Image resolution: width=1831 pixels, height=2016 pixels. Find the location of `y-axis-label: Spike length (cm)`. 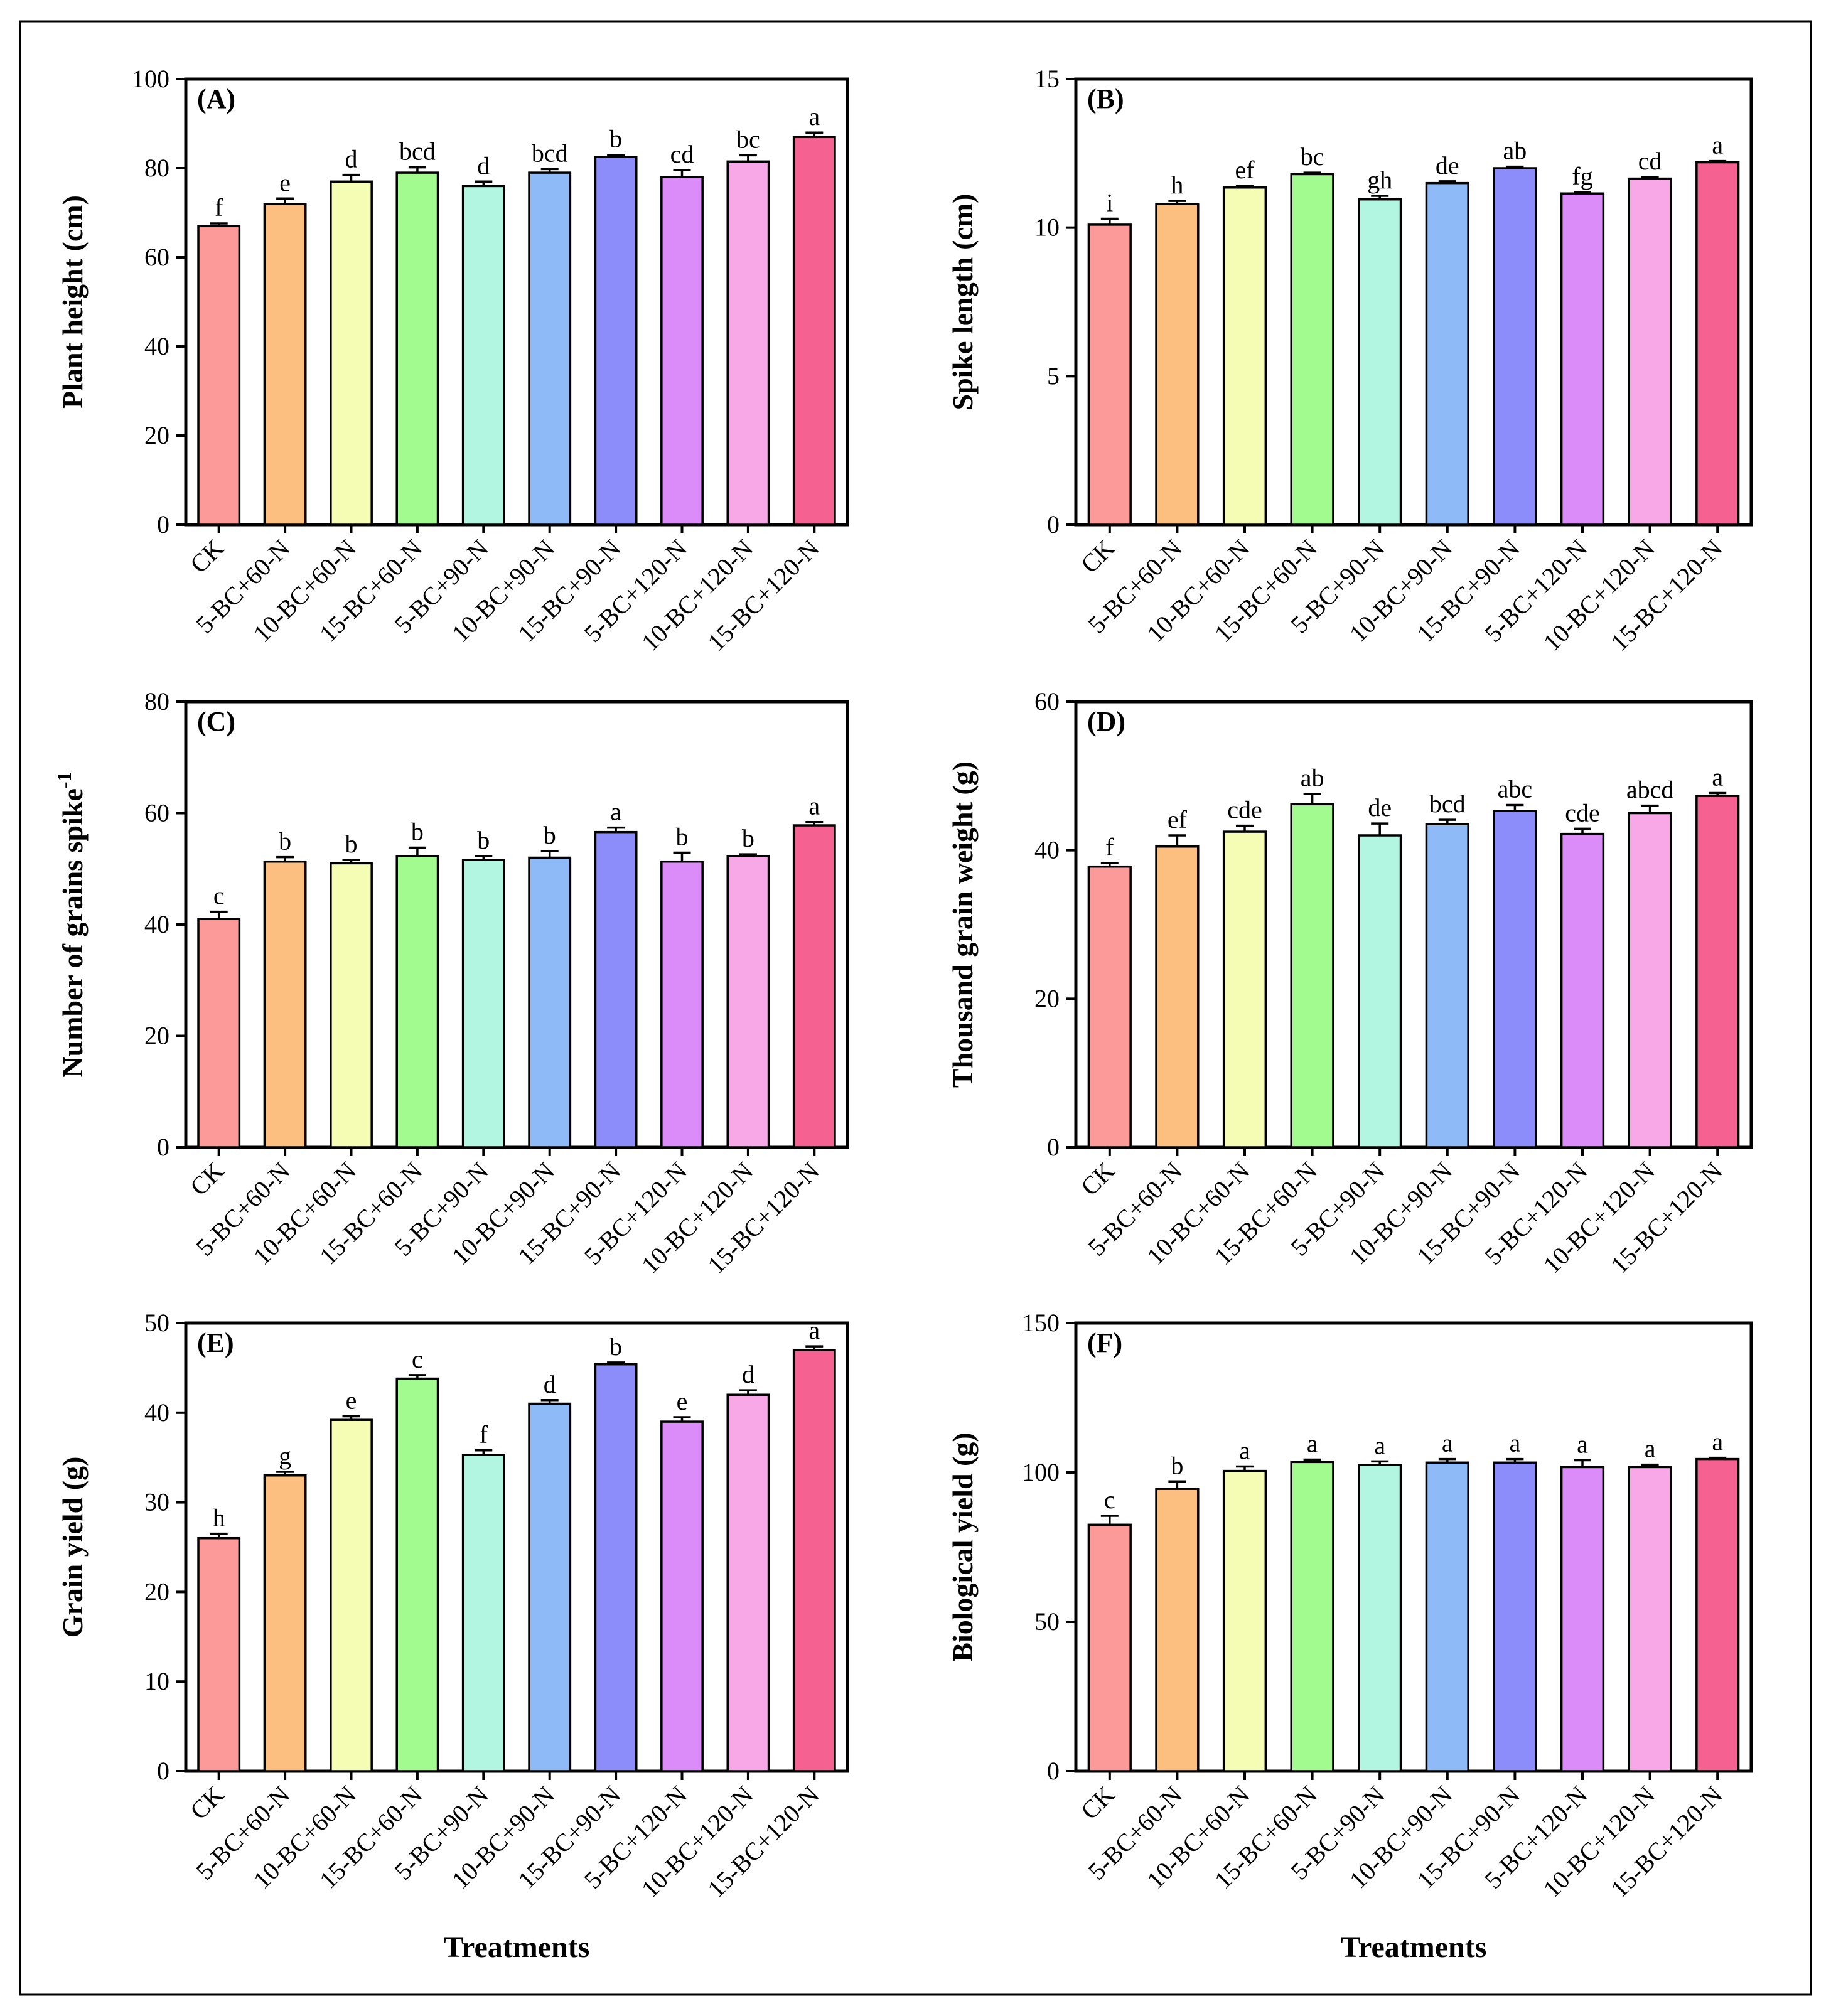

y-axis-label: Spike length (cm) is located at coordinates (963, 302).